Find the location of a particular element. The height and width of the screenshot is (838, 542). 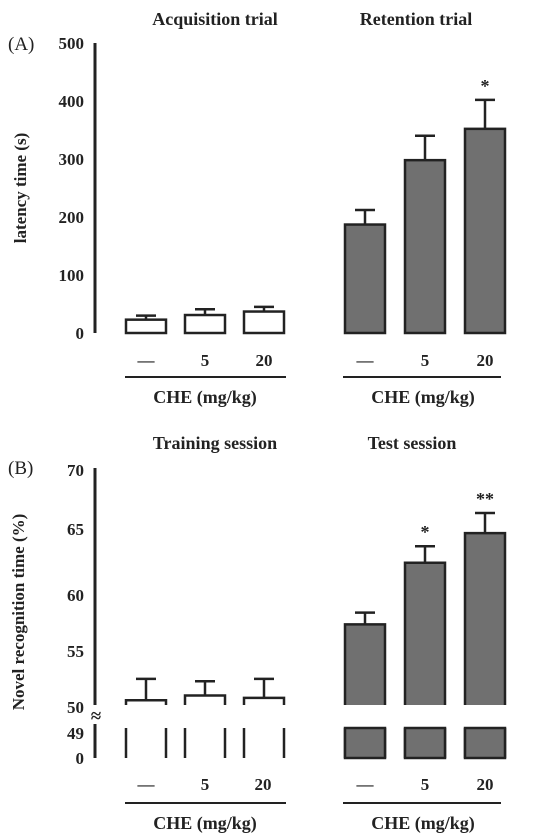

panel-a-ytick-label: 300 is located at coordinates (72, 159).